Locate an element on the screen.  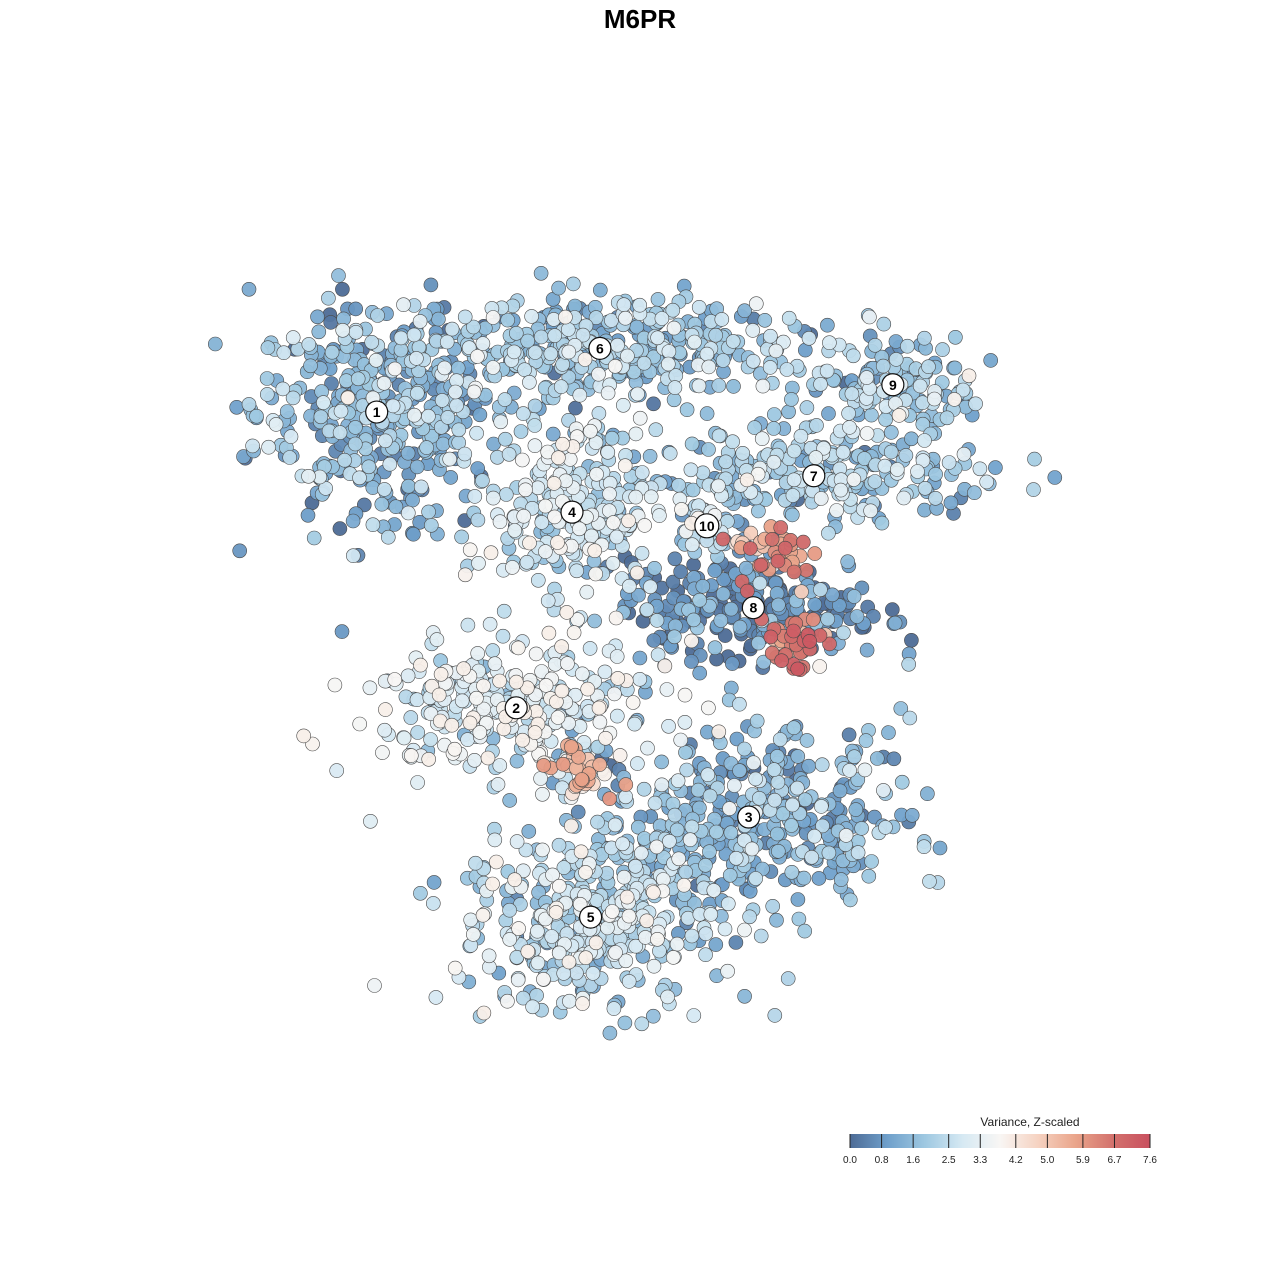
cluster-label-2: 2 is located at coordinates (516, 708).